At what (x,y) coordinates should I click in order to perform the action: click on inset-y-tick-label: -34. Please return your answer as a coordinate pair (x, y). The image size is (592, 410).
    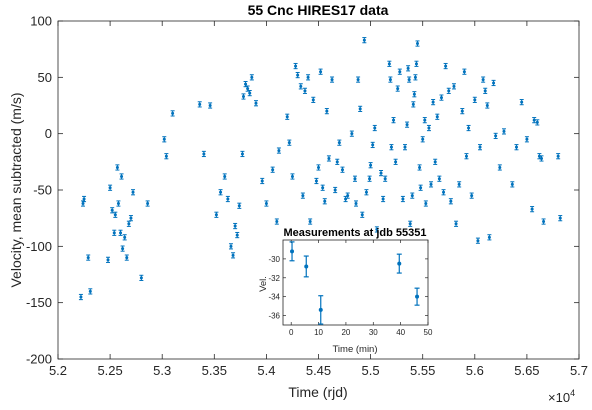
    Looking at the image, I should click on (274, 297).